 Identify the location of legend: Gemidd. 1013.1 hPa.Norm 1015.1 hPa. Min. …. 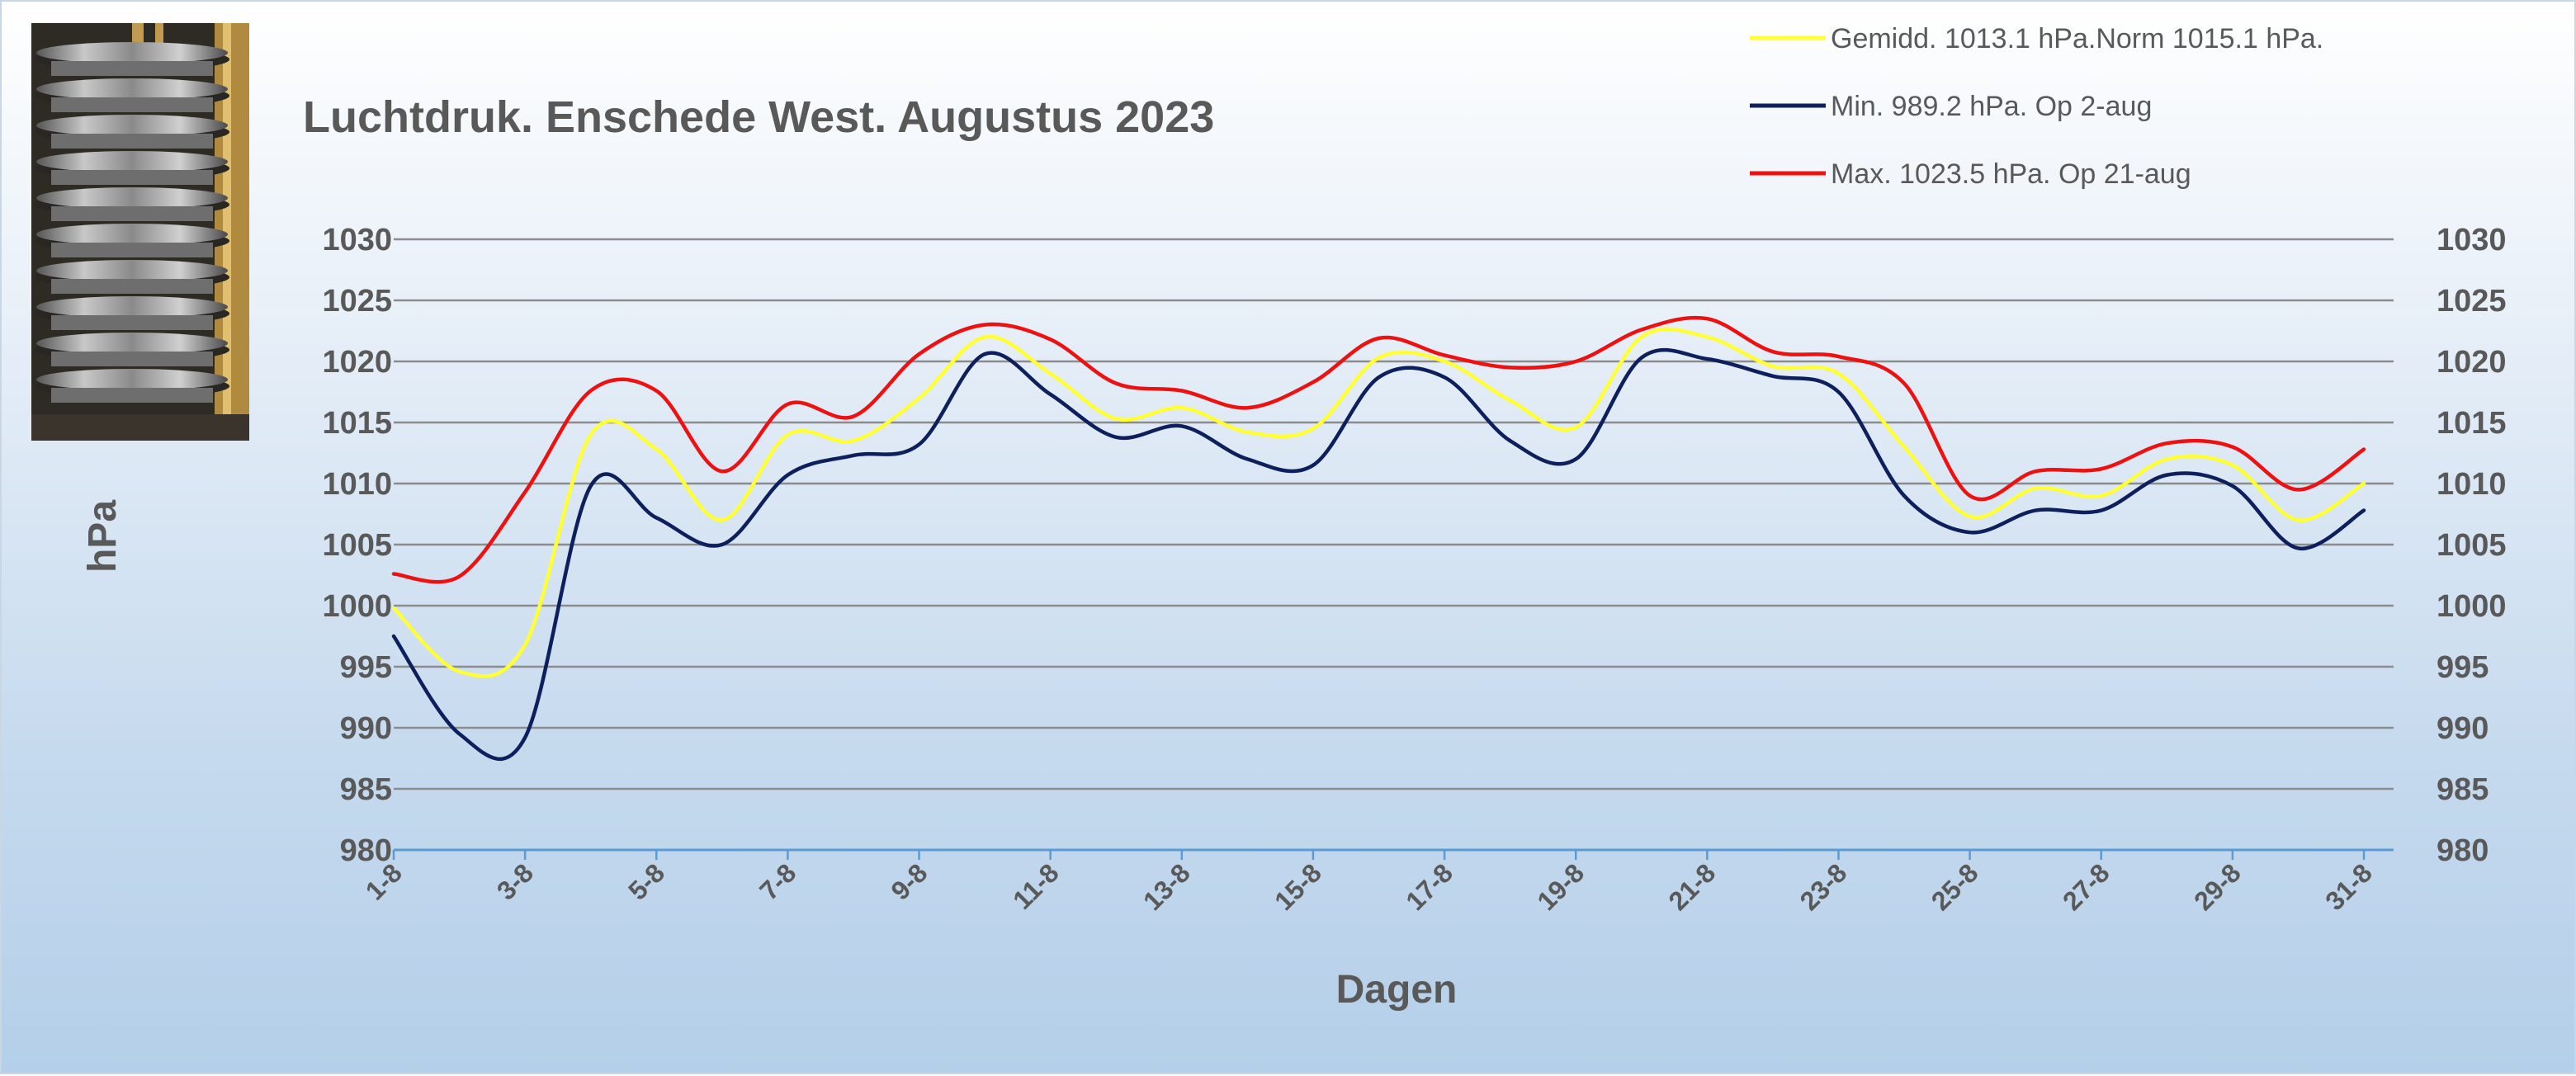
(2036, 106).